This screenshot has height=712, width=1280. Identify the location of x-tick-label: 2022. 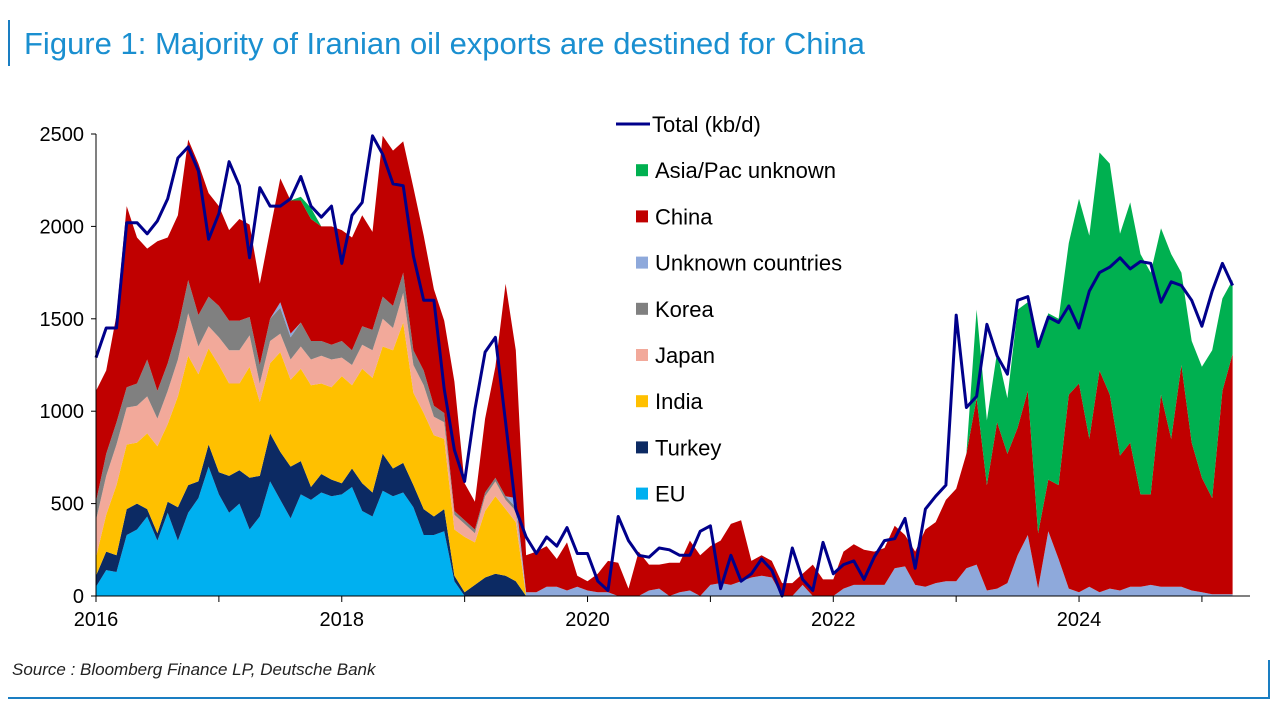
(833, 620).